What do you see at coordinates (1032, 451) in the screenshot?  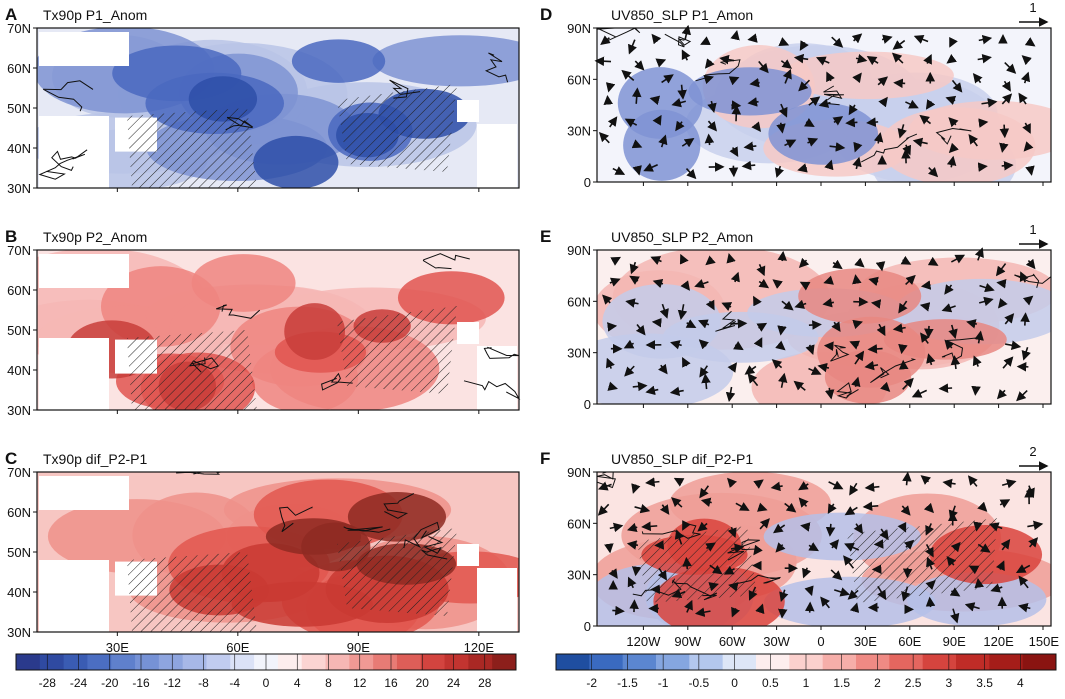 I see `reference-vector-label: 2` at bounding box center [1032, 451].